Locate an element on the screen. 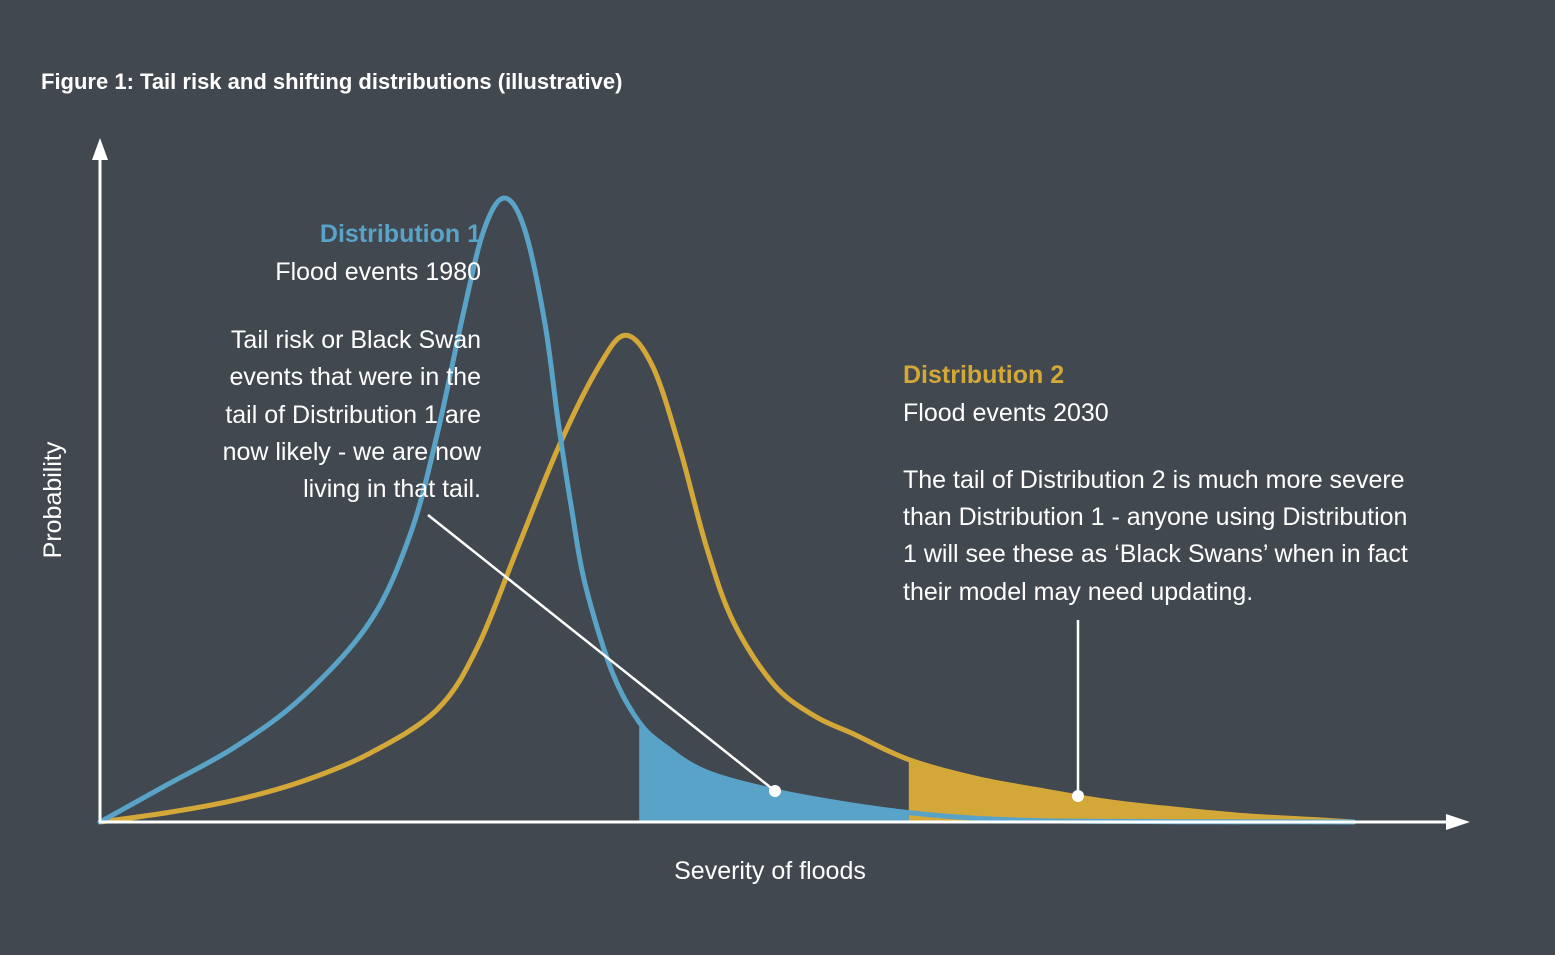  x-axis-arrow-icon is located at coordinates (1458, 822).